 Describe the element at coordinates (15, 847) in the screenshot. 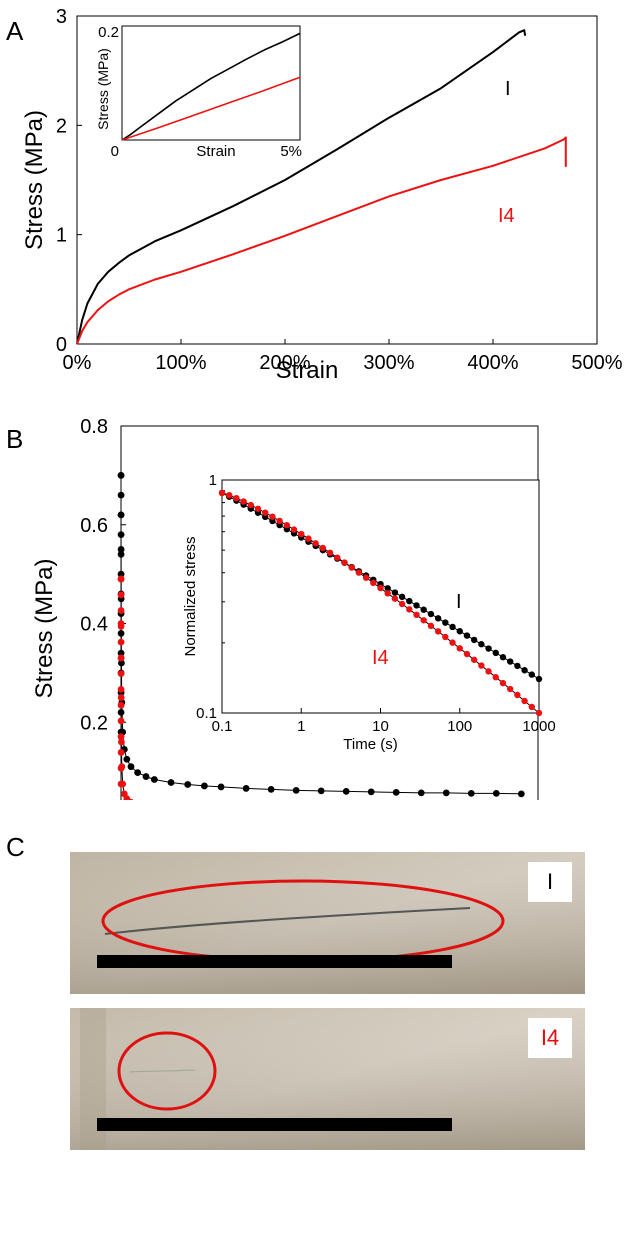

I see `panel-label-c: C` at that location.